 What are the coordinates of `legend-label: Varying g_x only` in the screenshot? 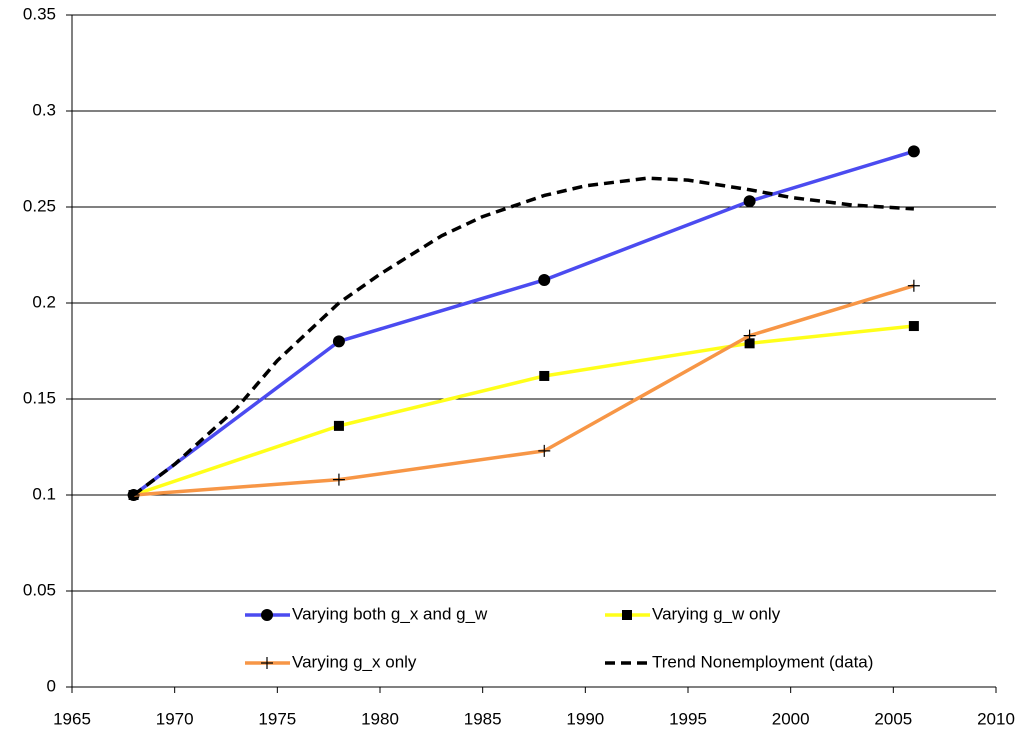 It's located at (354, 661).